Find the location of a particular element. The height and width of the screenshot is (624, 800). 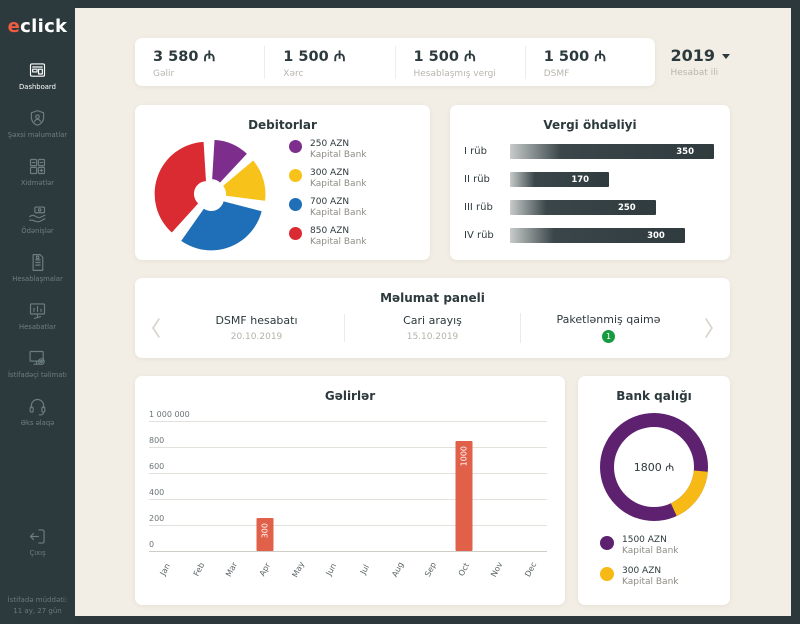

sidebar-item-settlements: Hesablaşmalar is located at coordinates (37, 268).